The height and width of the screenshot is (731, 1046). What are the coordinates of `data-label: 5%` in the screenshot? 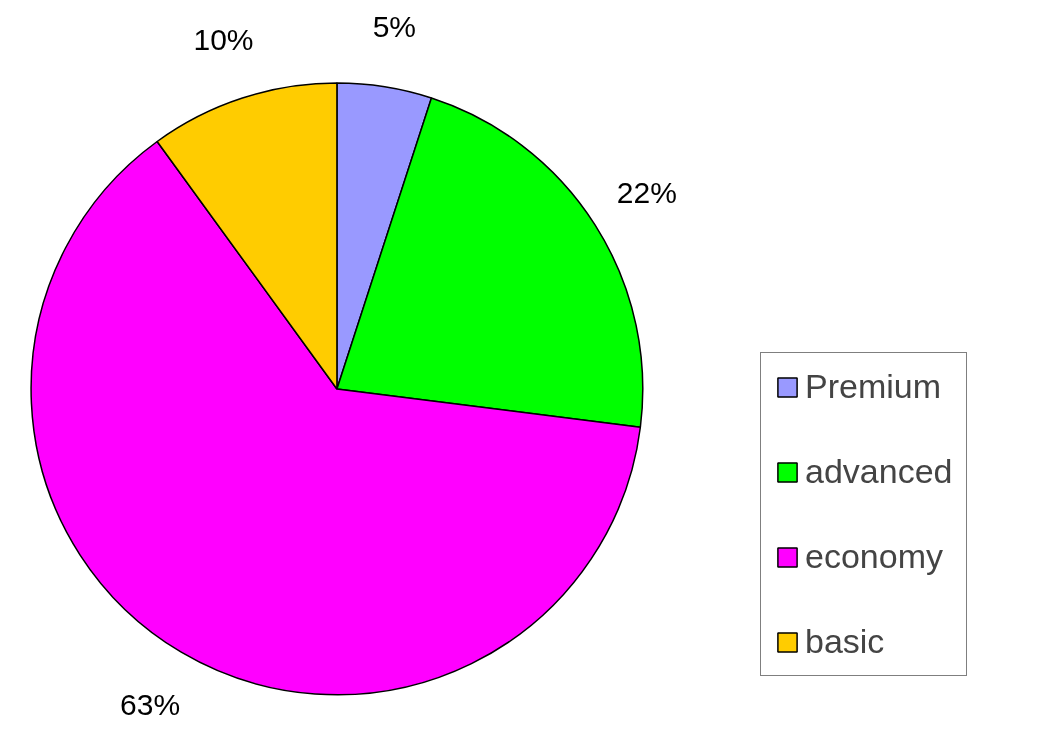 It's located at (394, 26).